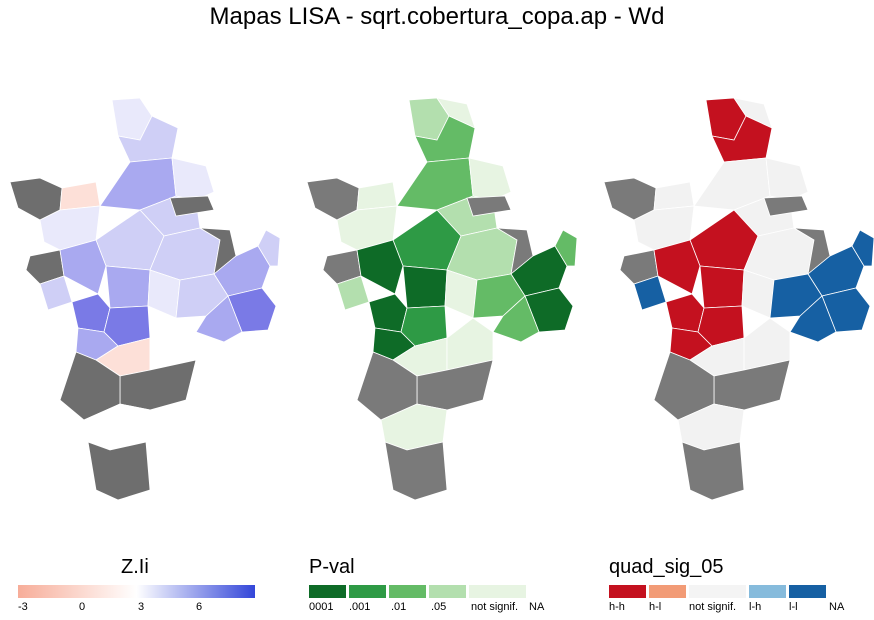 The width and height of the screenshot is (874, 620). What do you see at coordinates (199, 607) in the screenshot?
I see `legend-z-tick: 6` at bounding box center [199, 607].